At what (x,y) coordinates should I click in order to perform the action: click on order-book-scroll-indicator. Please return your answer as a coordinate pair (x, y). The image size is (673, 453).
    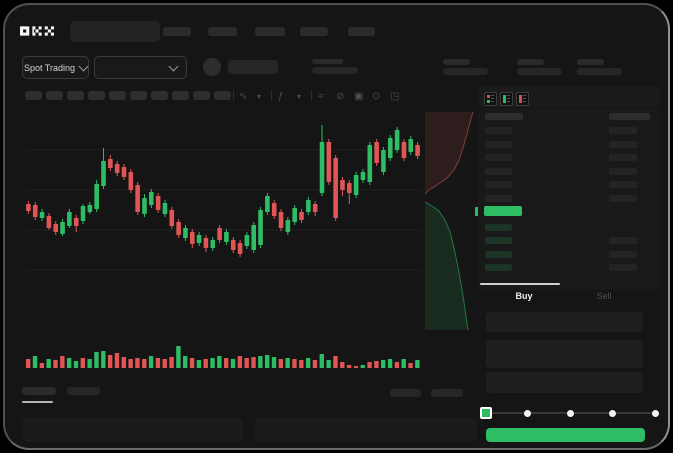
    Looking at the image, I should click on (520, 284).